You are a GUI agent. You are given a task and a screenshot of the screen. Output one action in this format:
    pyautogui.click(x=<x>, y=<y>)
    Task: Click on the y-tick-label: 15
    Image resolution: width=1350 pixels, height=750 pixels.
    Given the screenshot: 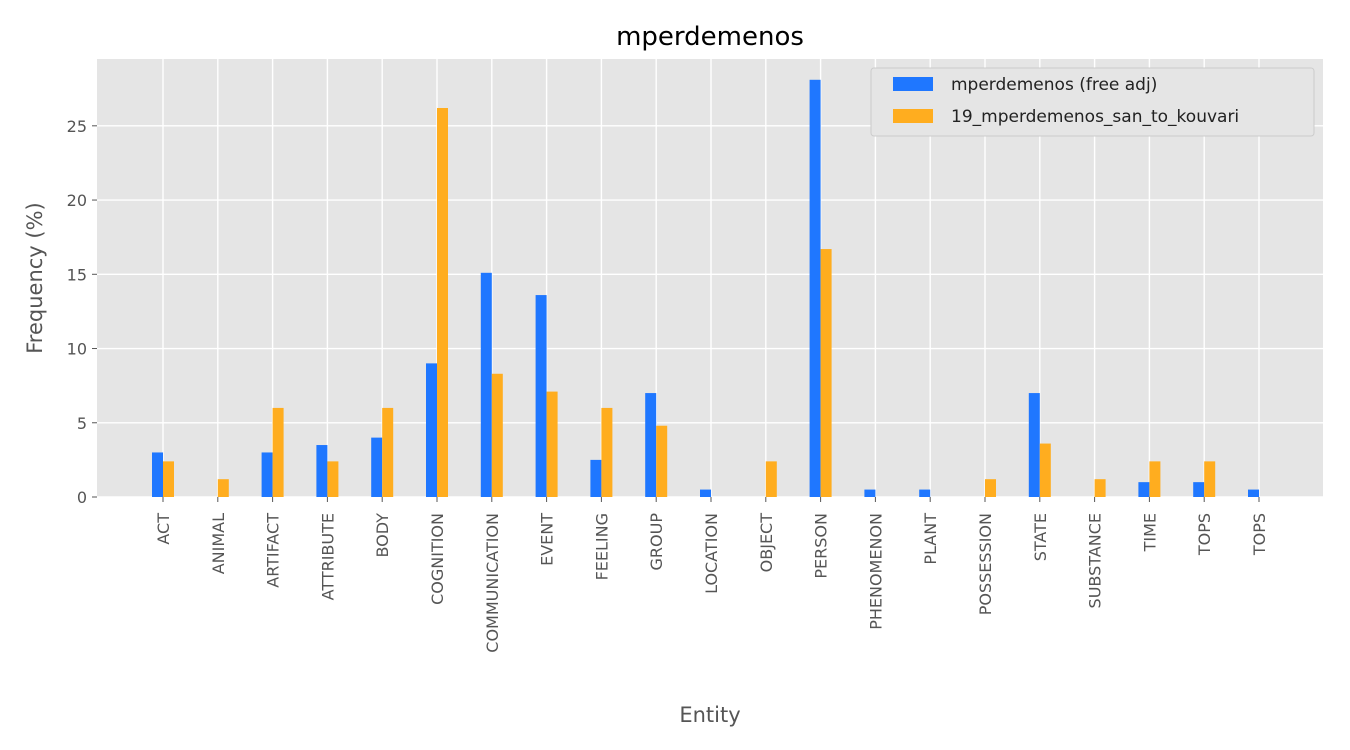 What is the action you would take?
    pyautogui.click(x=77, y=274)
    